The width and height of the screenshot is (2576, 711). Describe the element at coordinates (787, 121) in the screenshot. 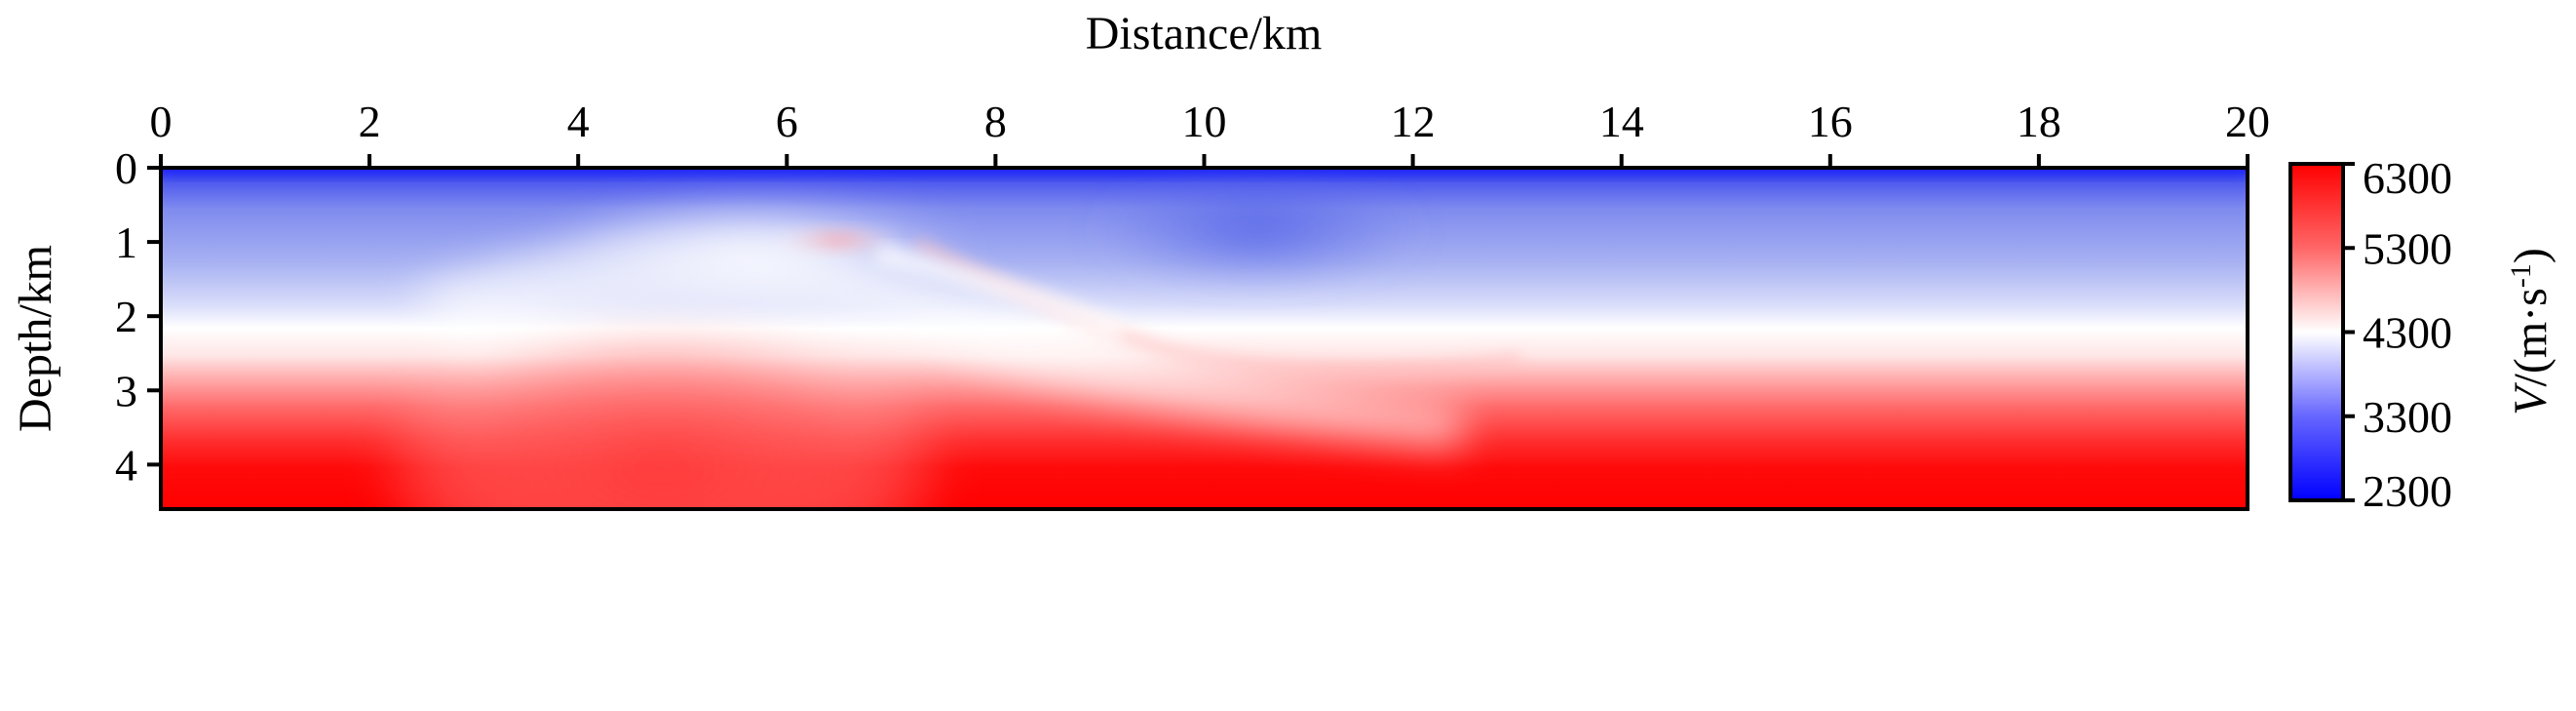

I see `x-tick-label: 6` at that location.